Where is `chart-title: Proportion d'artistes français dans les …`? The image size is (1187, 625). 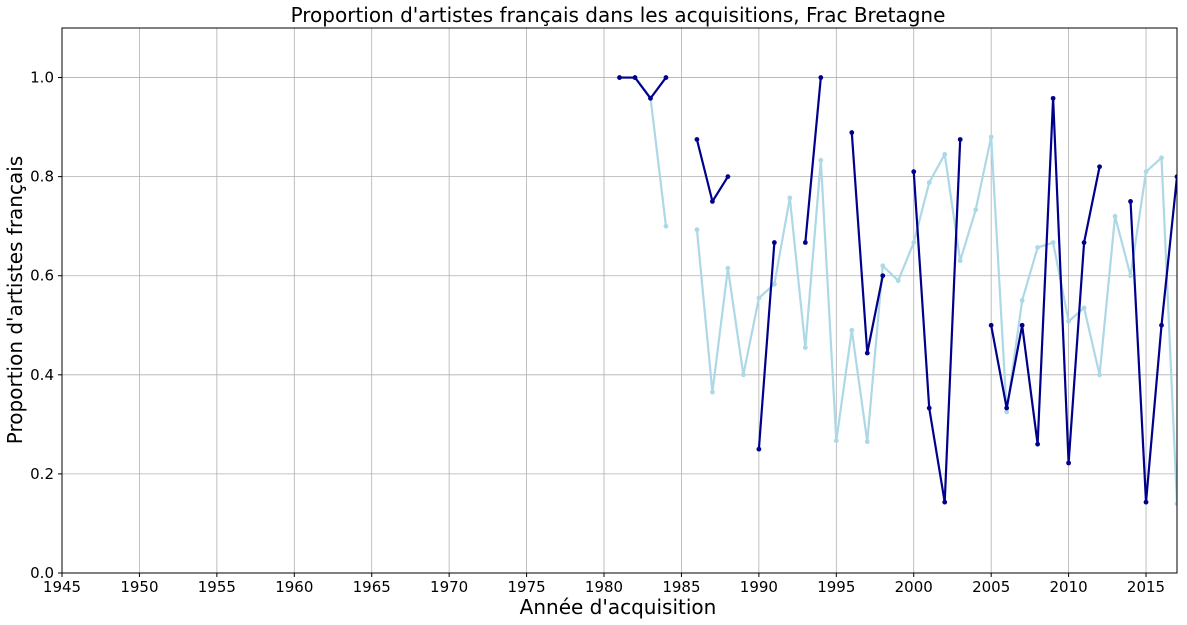 chart-title: Proportion d'artistes français dans les … is located at coordinates (618, 15).